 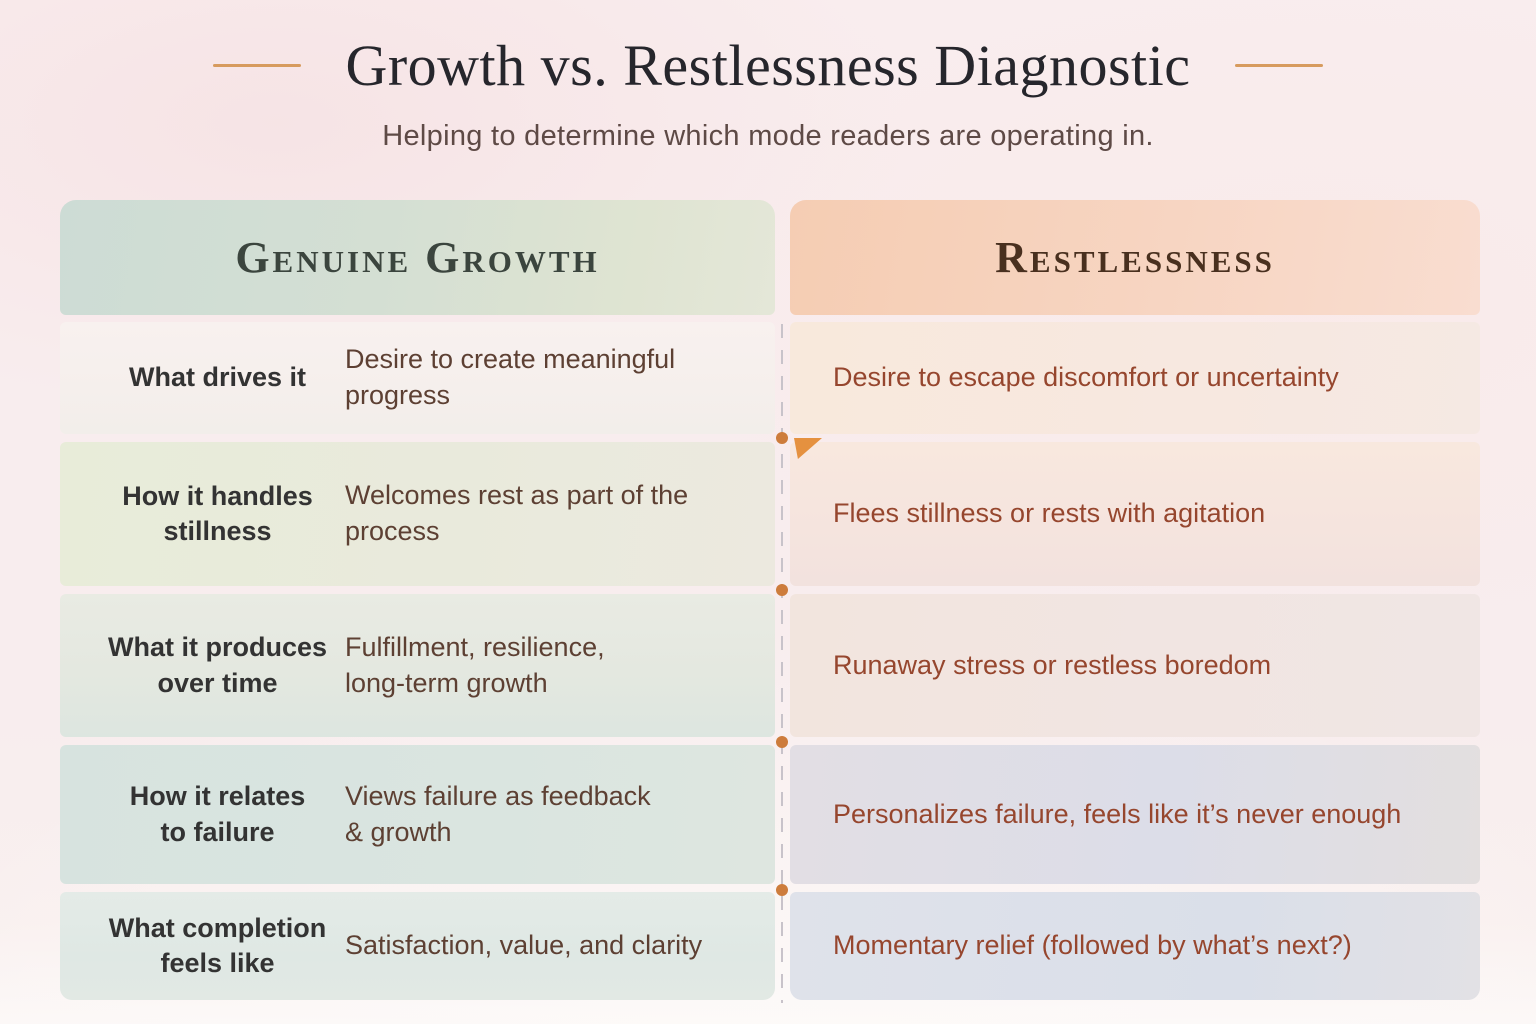 I want to click on growth-value: Desire to create meaningful progress, so click(x=510, y=377).